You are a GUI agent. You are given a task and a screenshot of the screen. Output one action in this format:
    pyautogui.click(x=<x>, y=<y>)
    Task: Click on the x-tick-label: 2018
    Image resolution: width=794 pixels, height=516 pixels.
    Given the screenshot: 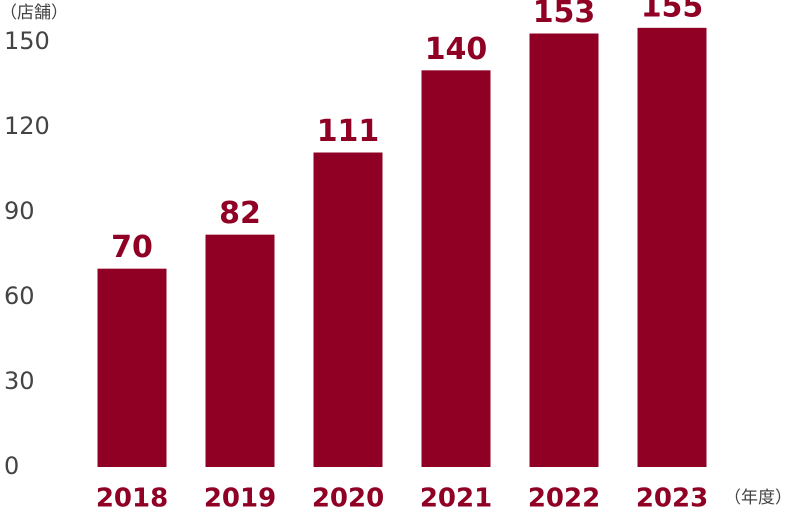 What is the action you would take?
    pyautogui.click(x=132, y=499)
    